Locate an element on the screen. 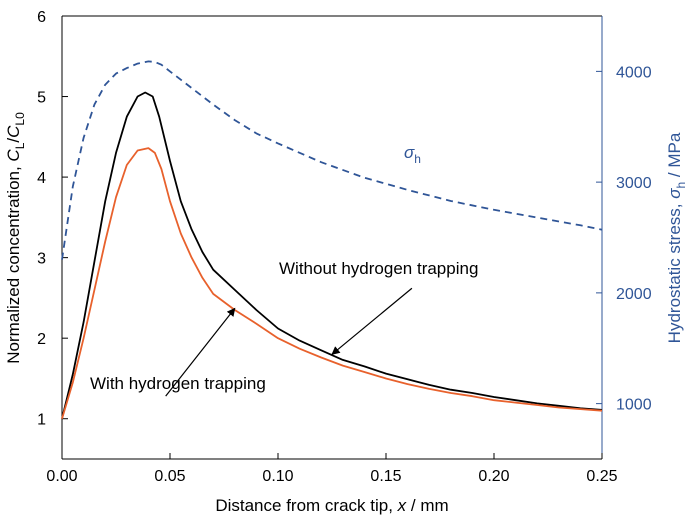 The height and width of the screenshot is (523, 700). sigma-h-label-var: σ is located at coordinates (409, 152).